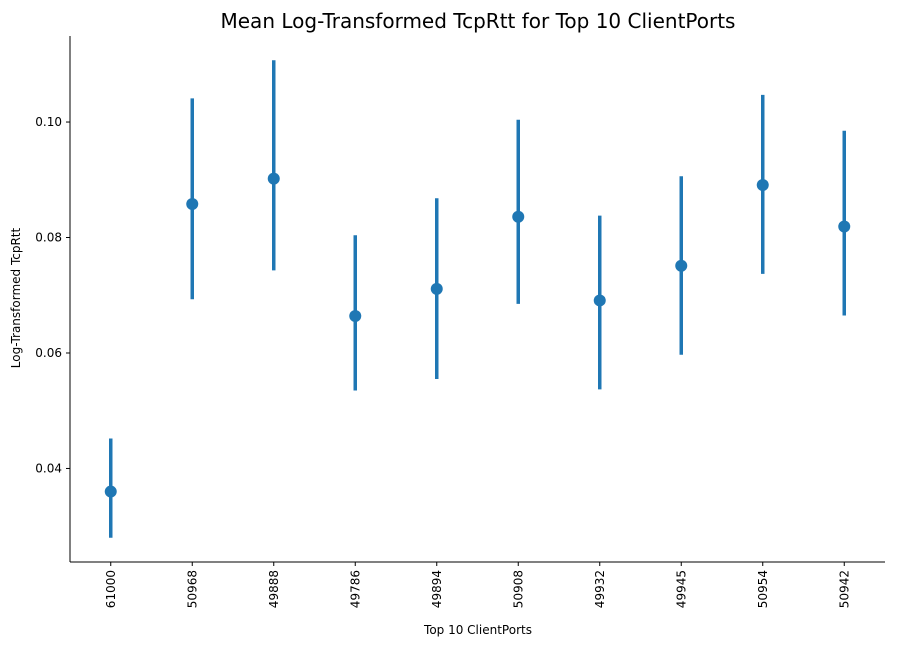 This screenshot has width=908, height=646. I want to click on y-axis-label: Log-Transformed TcpRtt, so click(16, 297).